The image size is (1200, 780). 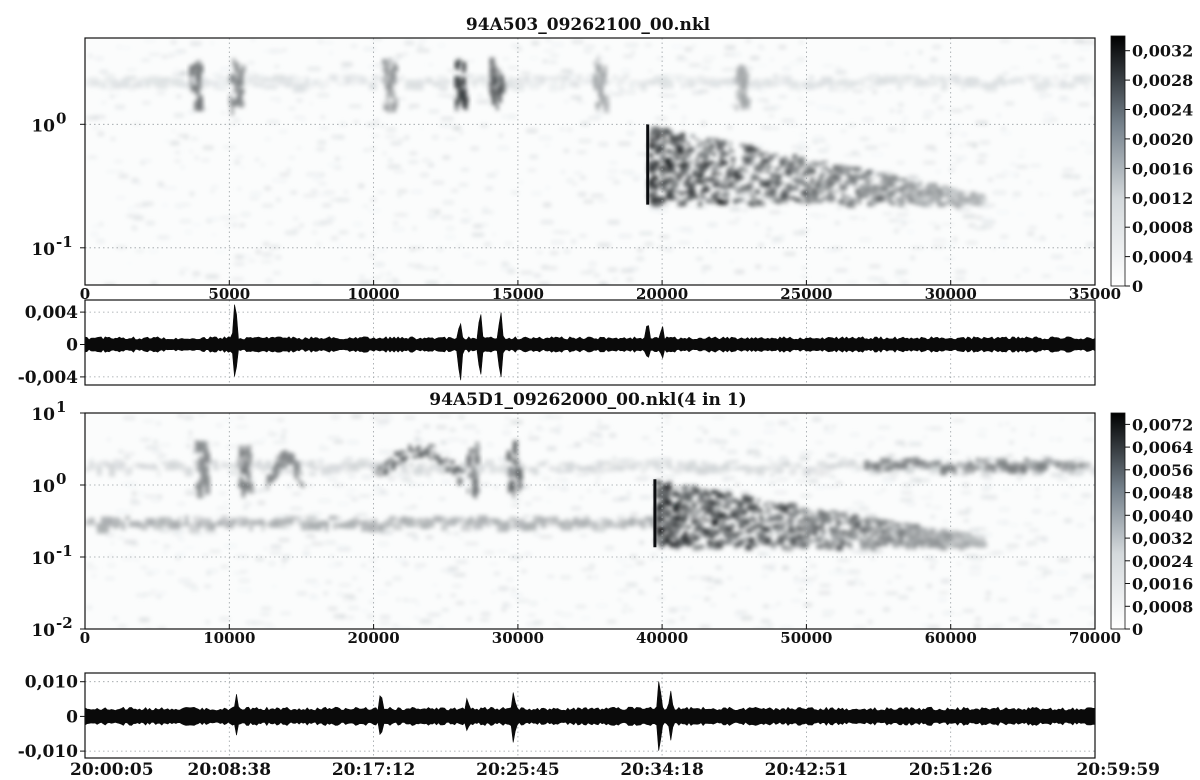 I want to click on y-tick-label: 0,004, so click(x=51, y=313).